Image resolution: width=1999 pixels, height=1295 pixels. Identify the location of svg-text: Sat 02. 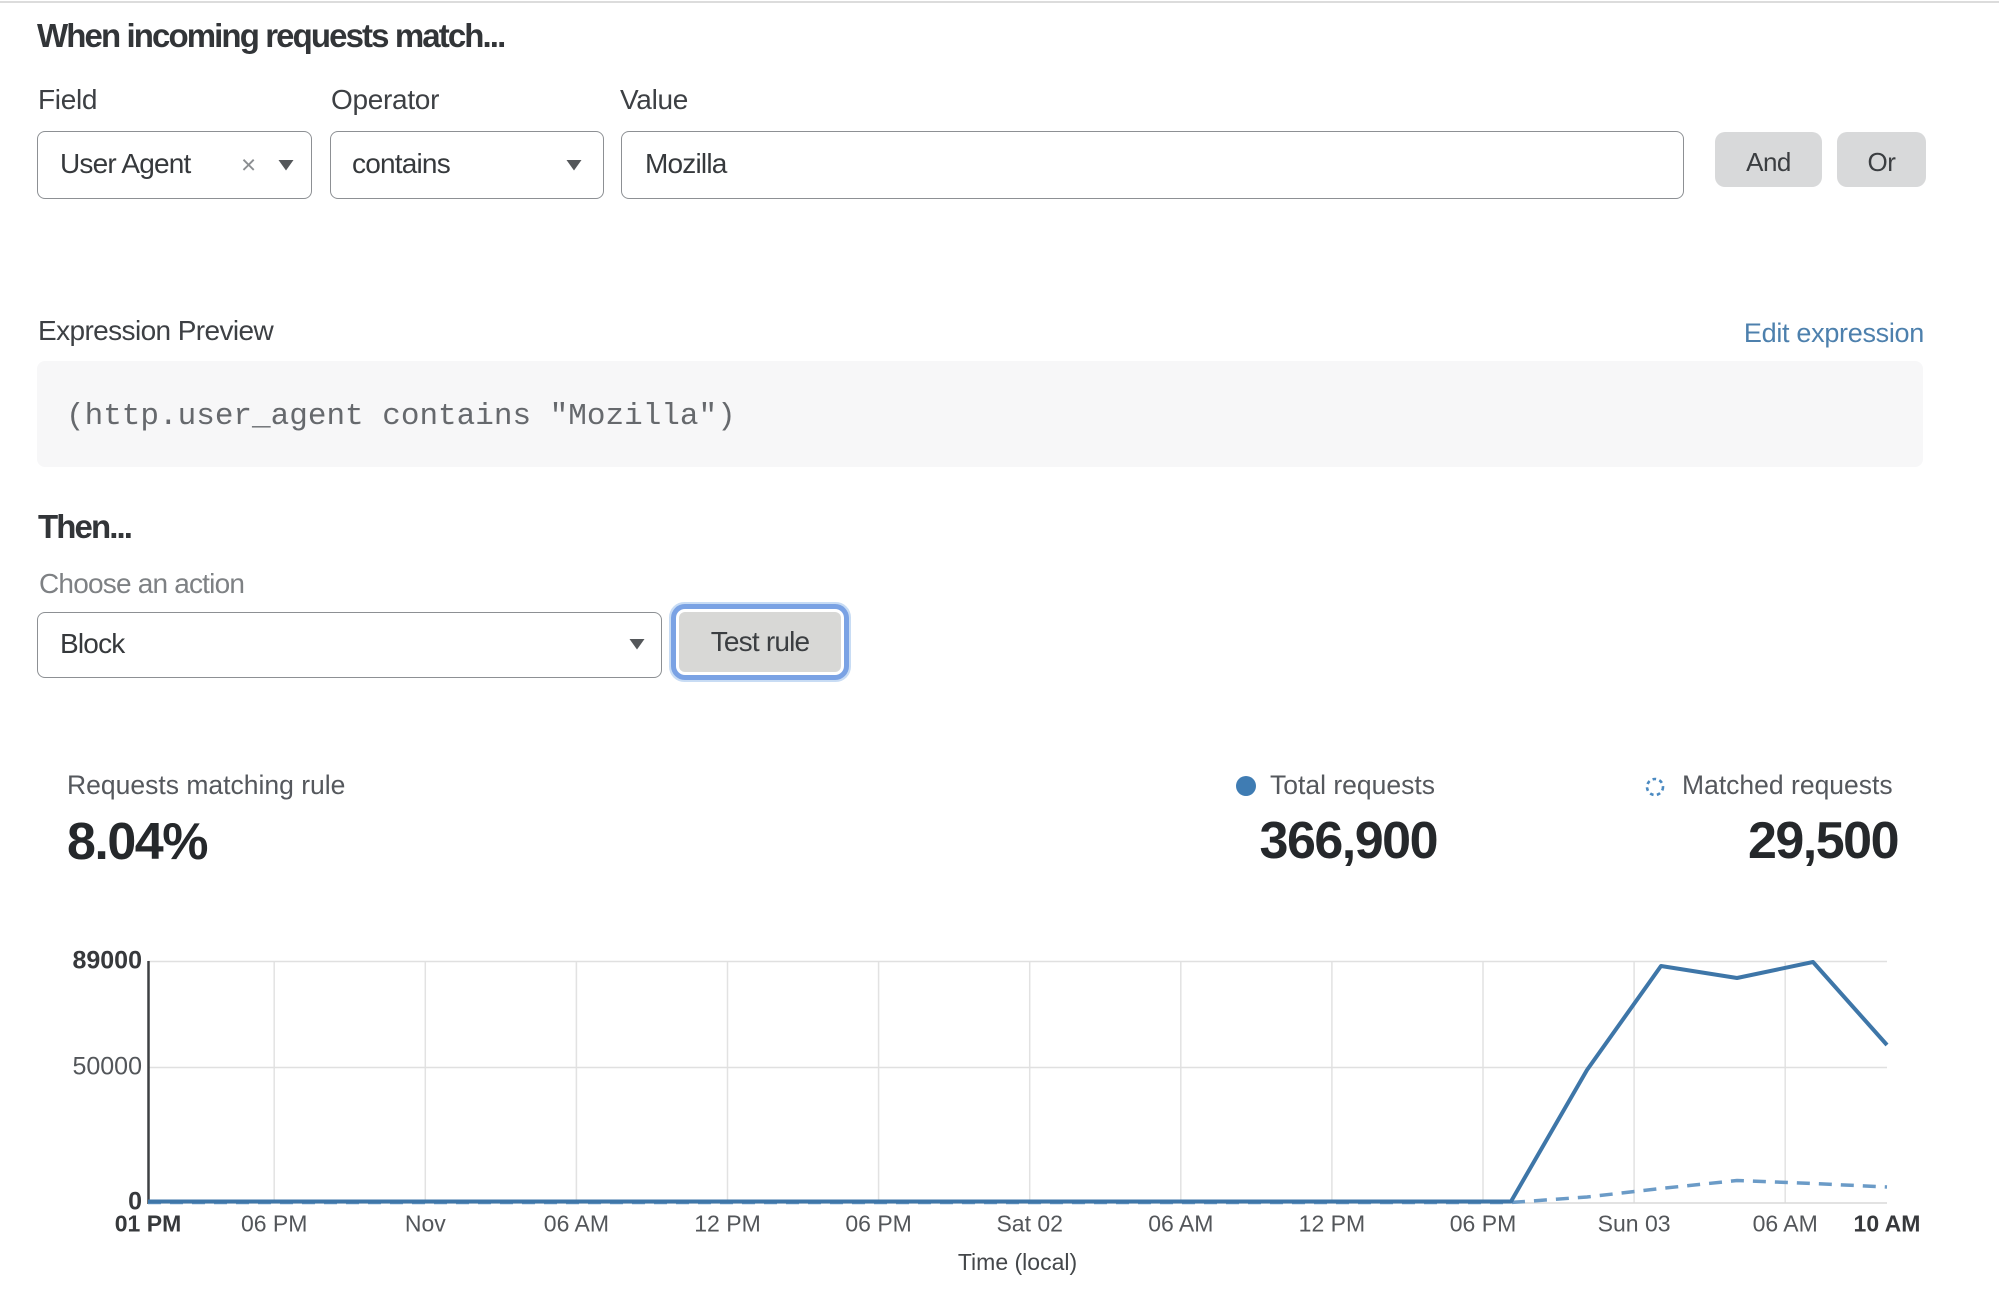
(1029, 1224).